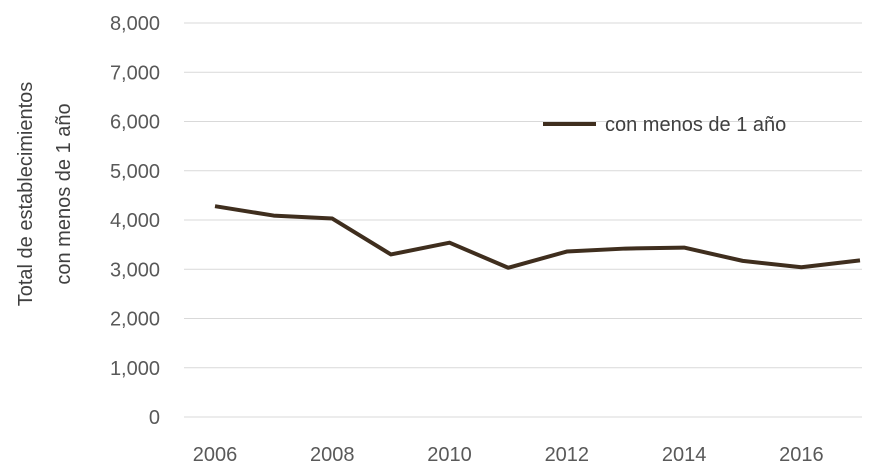 This screenshot has height=468, width=877. I want to click on y-axis-title-line1: Total de establecimientos, so click(26, 194).